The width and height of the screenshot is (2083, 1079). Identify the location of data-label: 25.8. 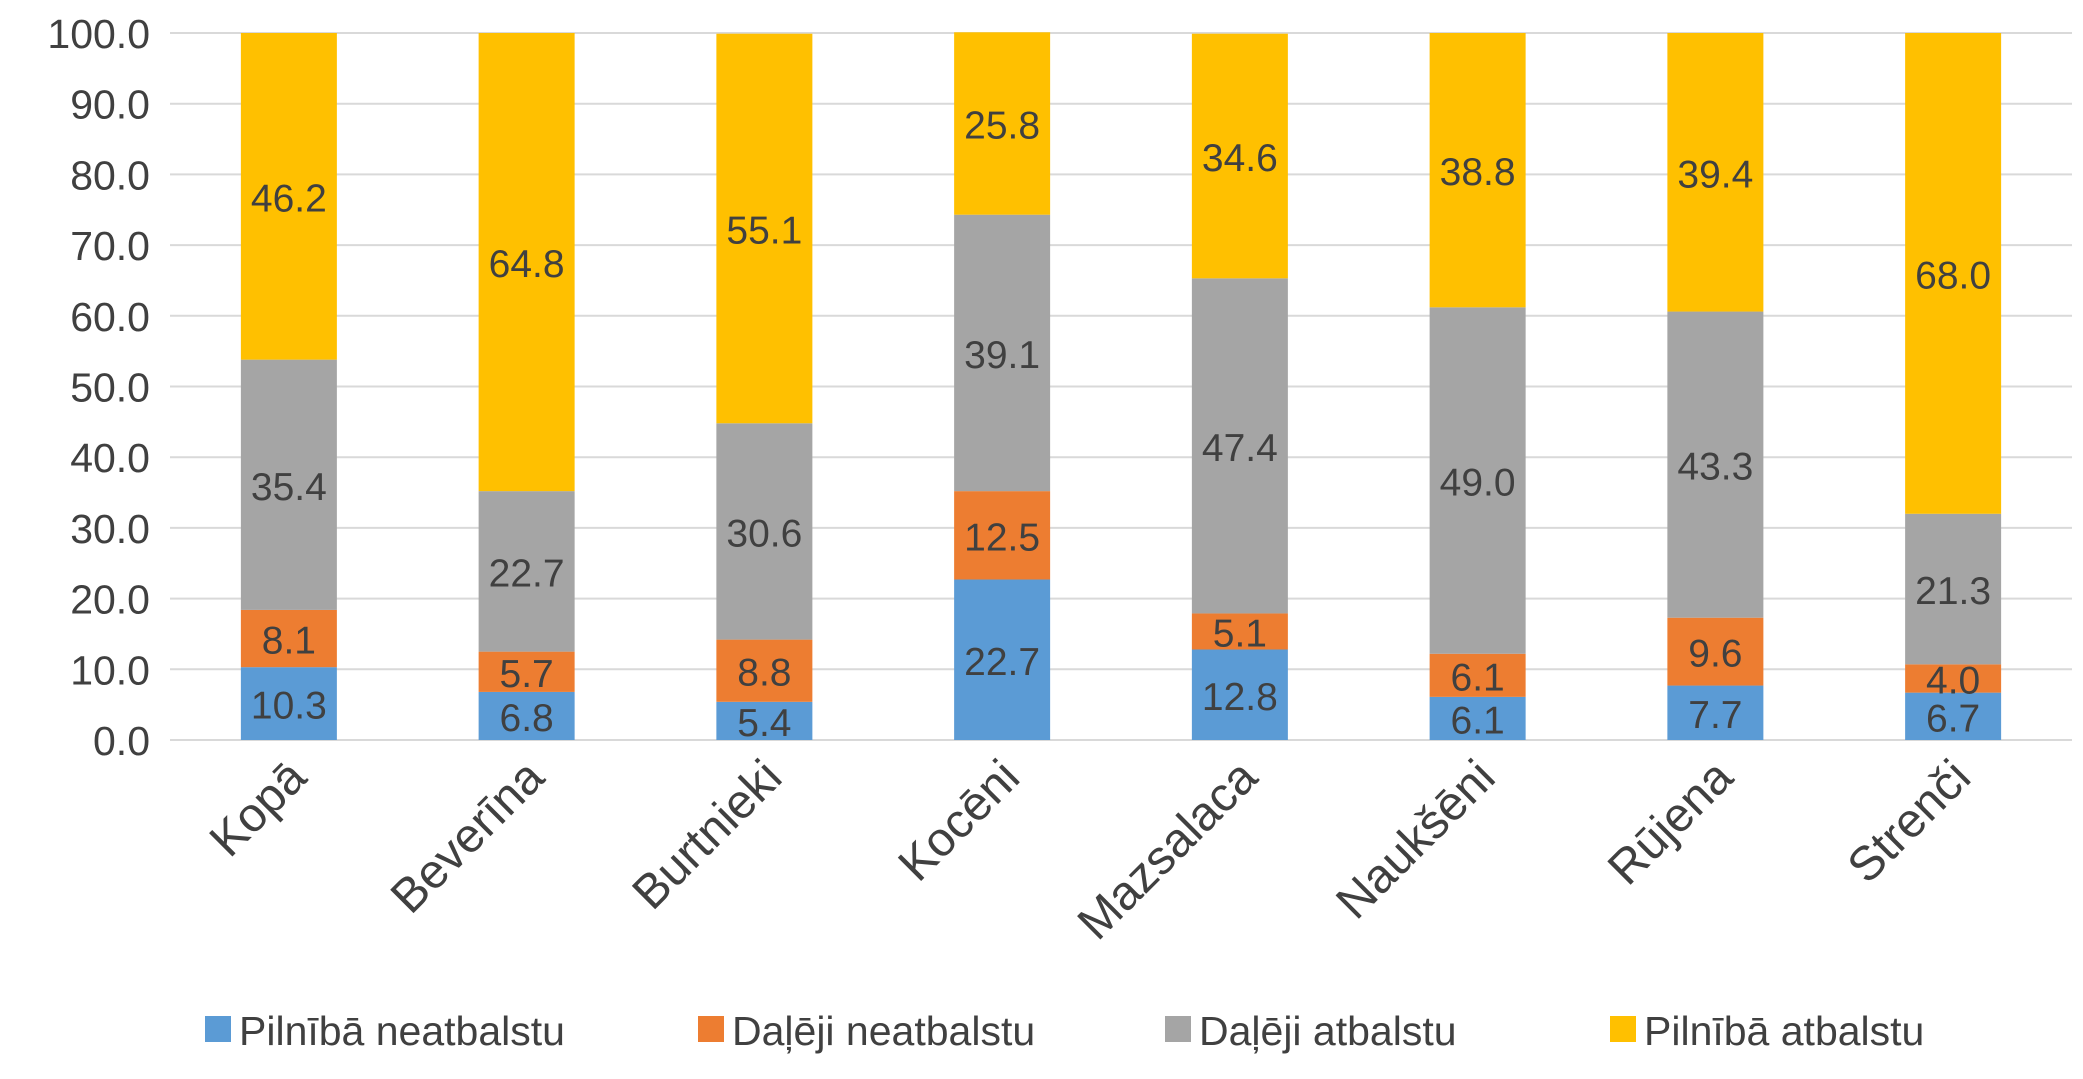
(1002, 125).